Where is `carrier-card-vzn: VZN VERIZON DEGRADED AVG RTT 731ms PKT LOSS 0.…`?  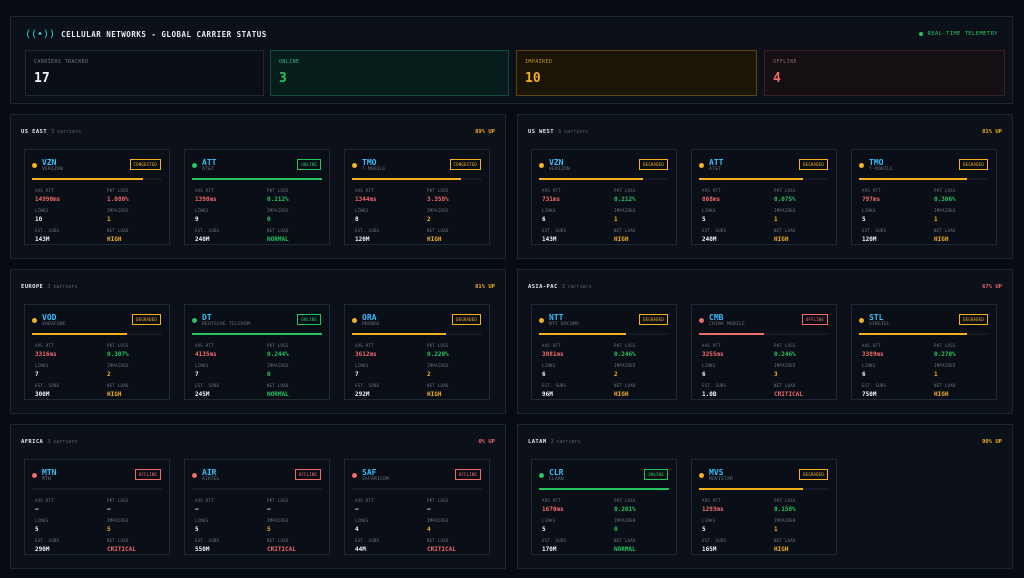 carrier-card-vzn: VZN VERIZON DEGRADED AVG RTT 731ms PKT LOSS 0.… is located at coordinates (604, 197).